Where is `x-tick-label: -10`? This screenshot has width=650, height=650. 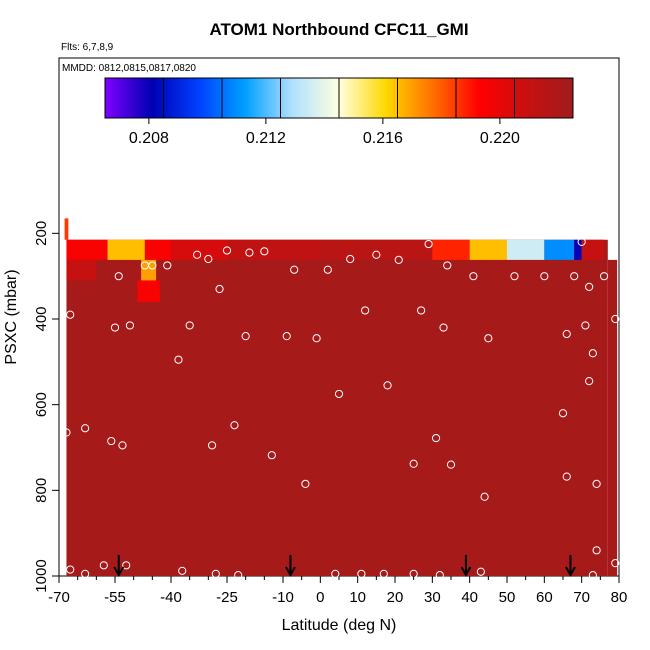
x-tick-label: -10 is located at coordinates (283, 597).